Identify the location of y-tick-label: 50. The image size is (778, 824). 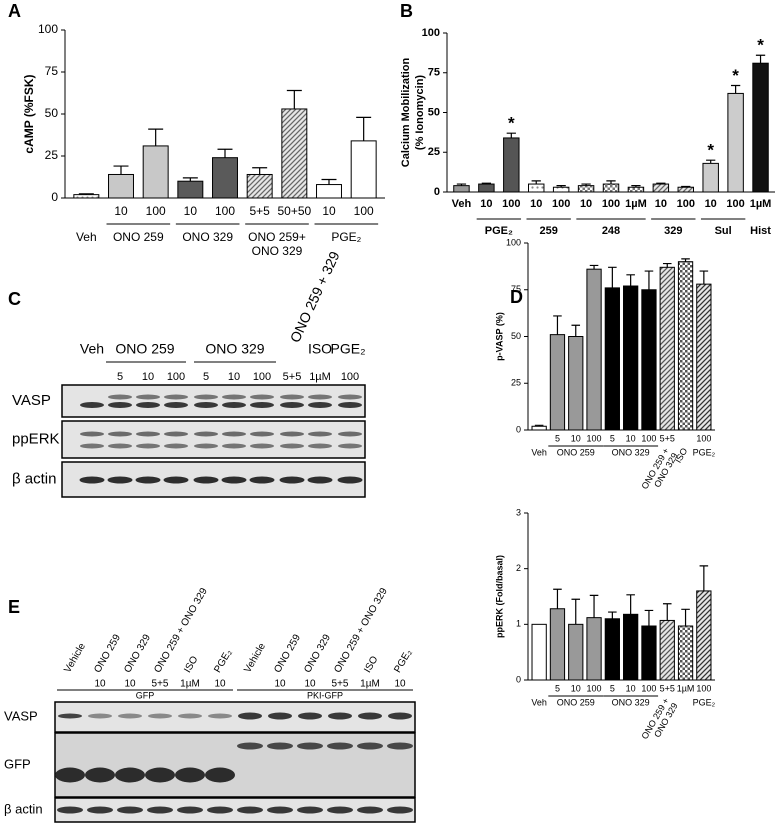
(434, 112).